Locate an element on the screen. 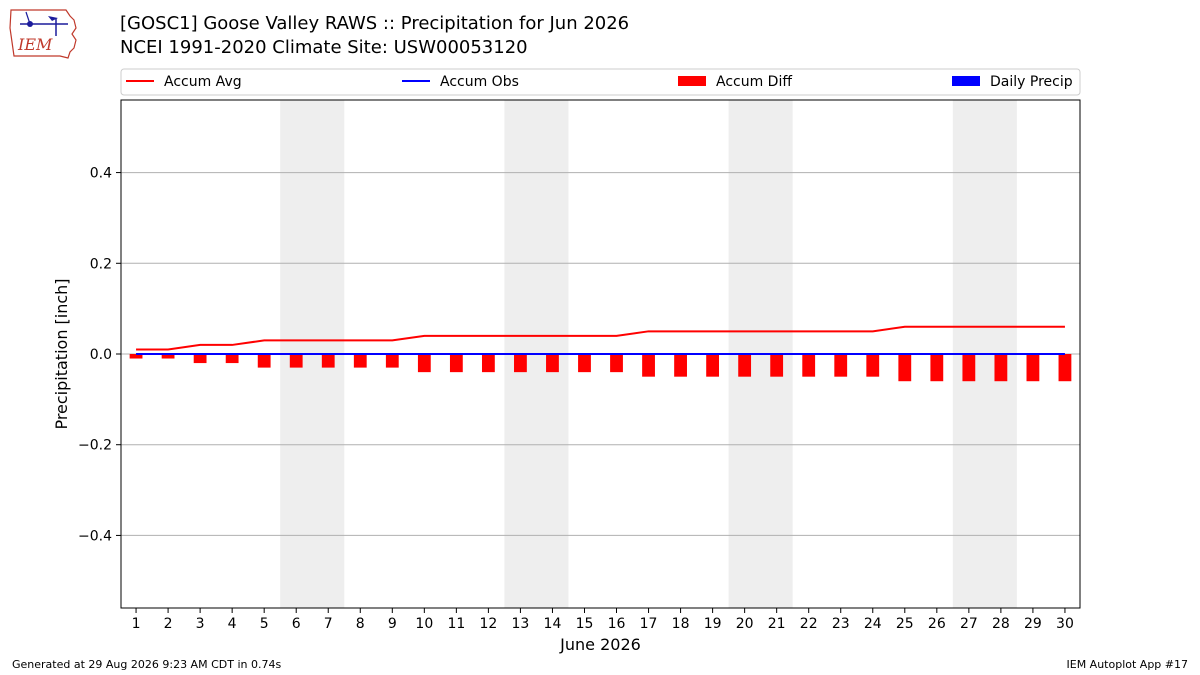  x-axis-label: June 2026 is located at coordinates (600, 644).